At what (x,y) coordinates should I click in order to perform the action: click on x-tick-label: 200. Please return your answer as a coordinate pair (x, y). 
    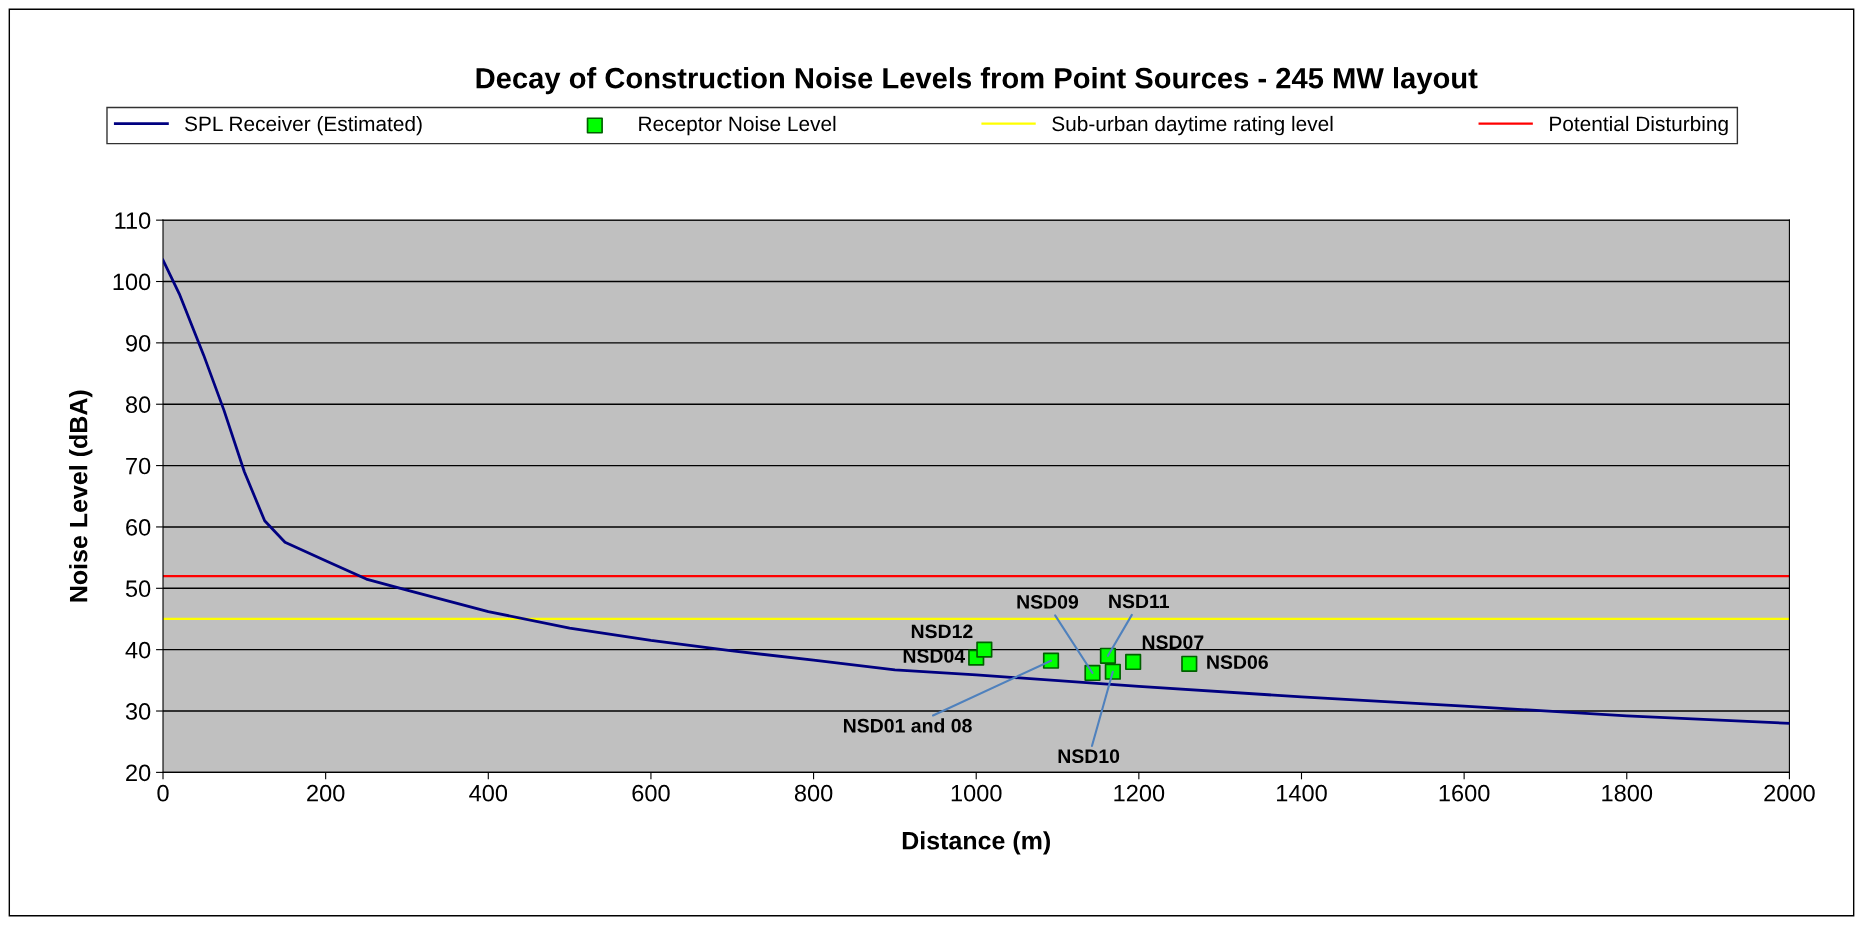
    Looking at the image, I should click on (326, 793).